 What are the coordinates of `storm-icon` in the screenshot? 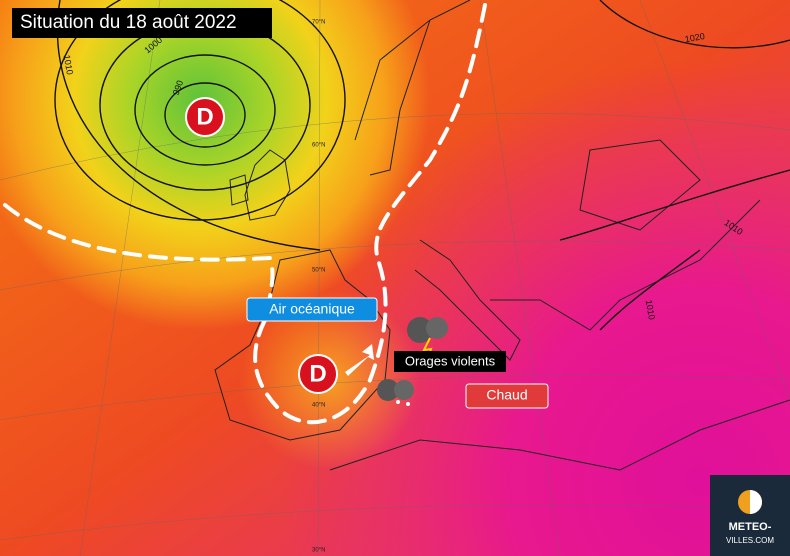 It's located at (395, 392).